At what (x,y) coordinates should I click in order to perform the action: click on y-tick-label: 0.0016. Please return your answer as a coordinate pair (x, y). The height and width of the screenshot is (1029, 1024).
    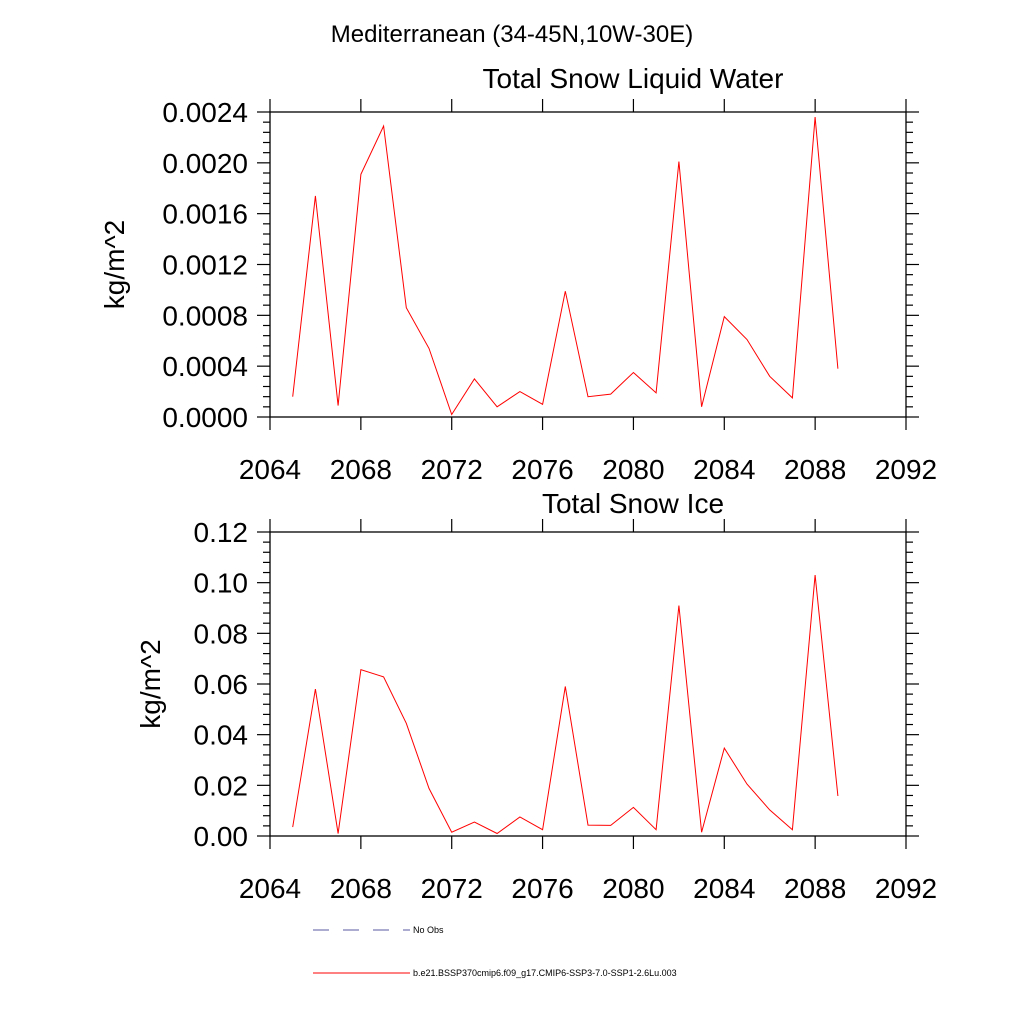
    Looking at the image, I should click on (205, 214).